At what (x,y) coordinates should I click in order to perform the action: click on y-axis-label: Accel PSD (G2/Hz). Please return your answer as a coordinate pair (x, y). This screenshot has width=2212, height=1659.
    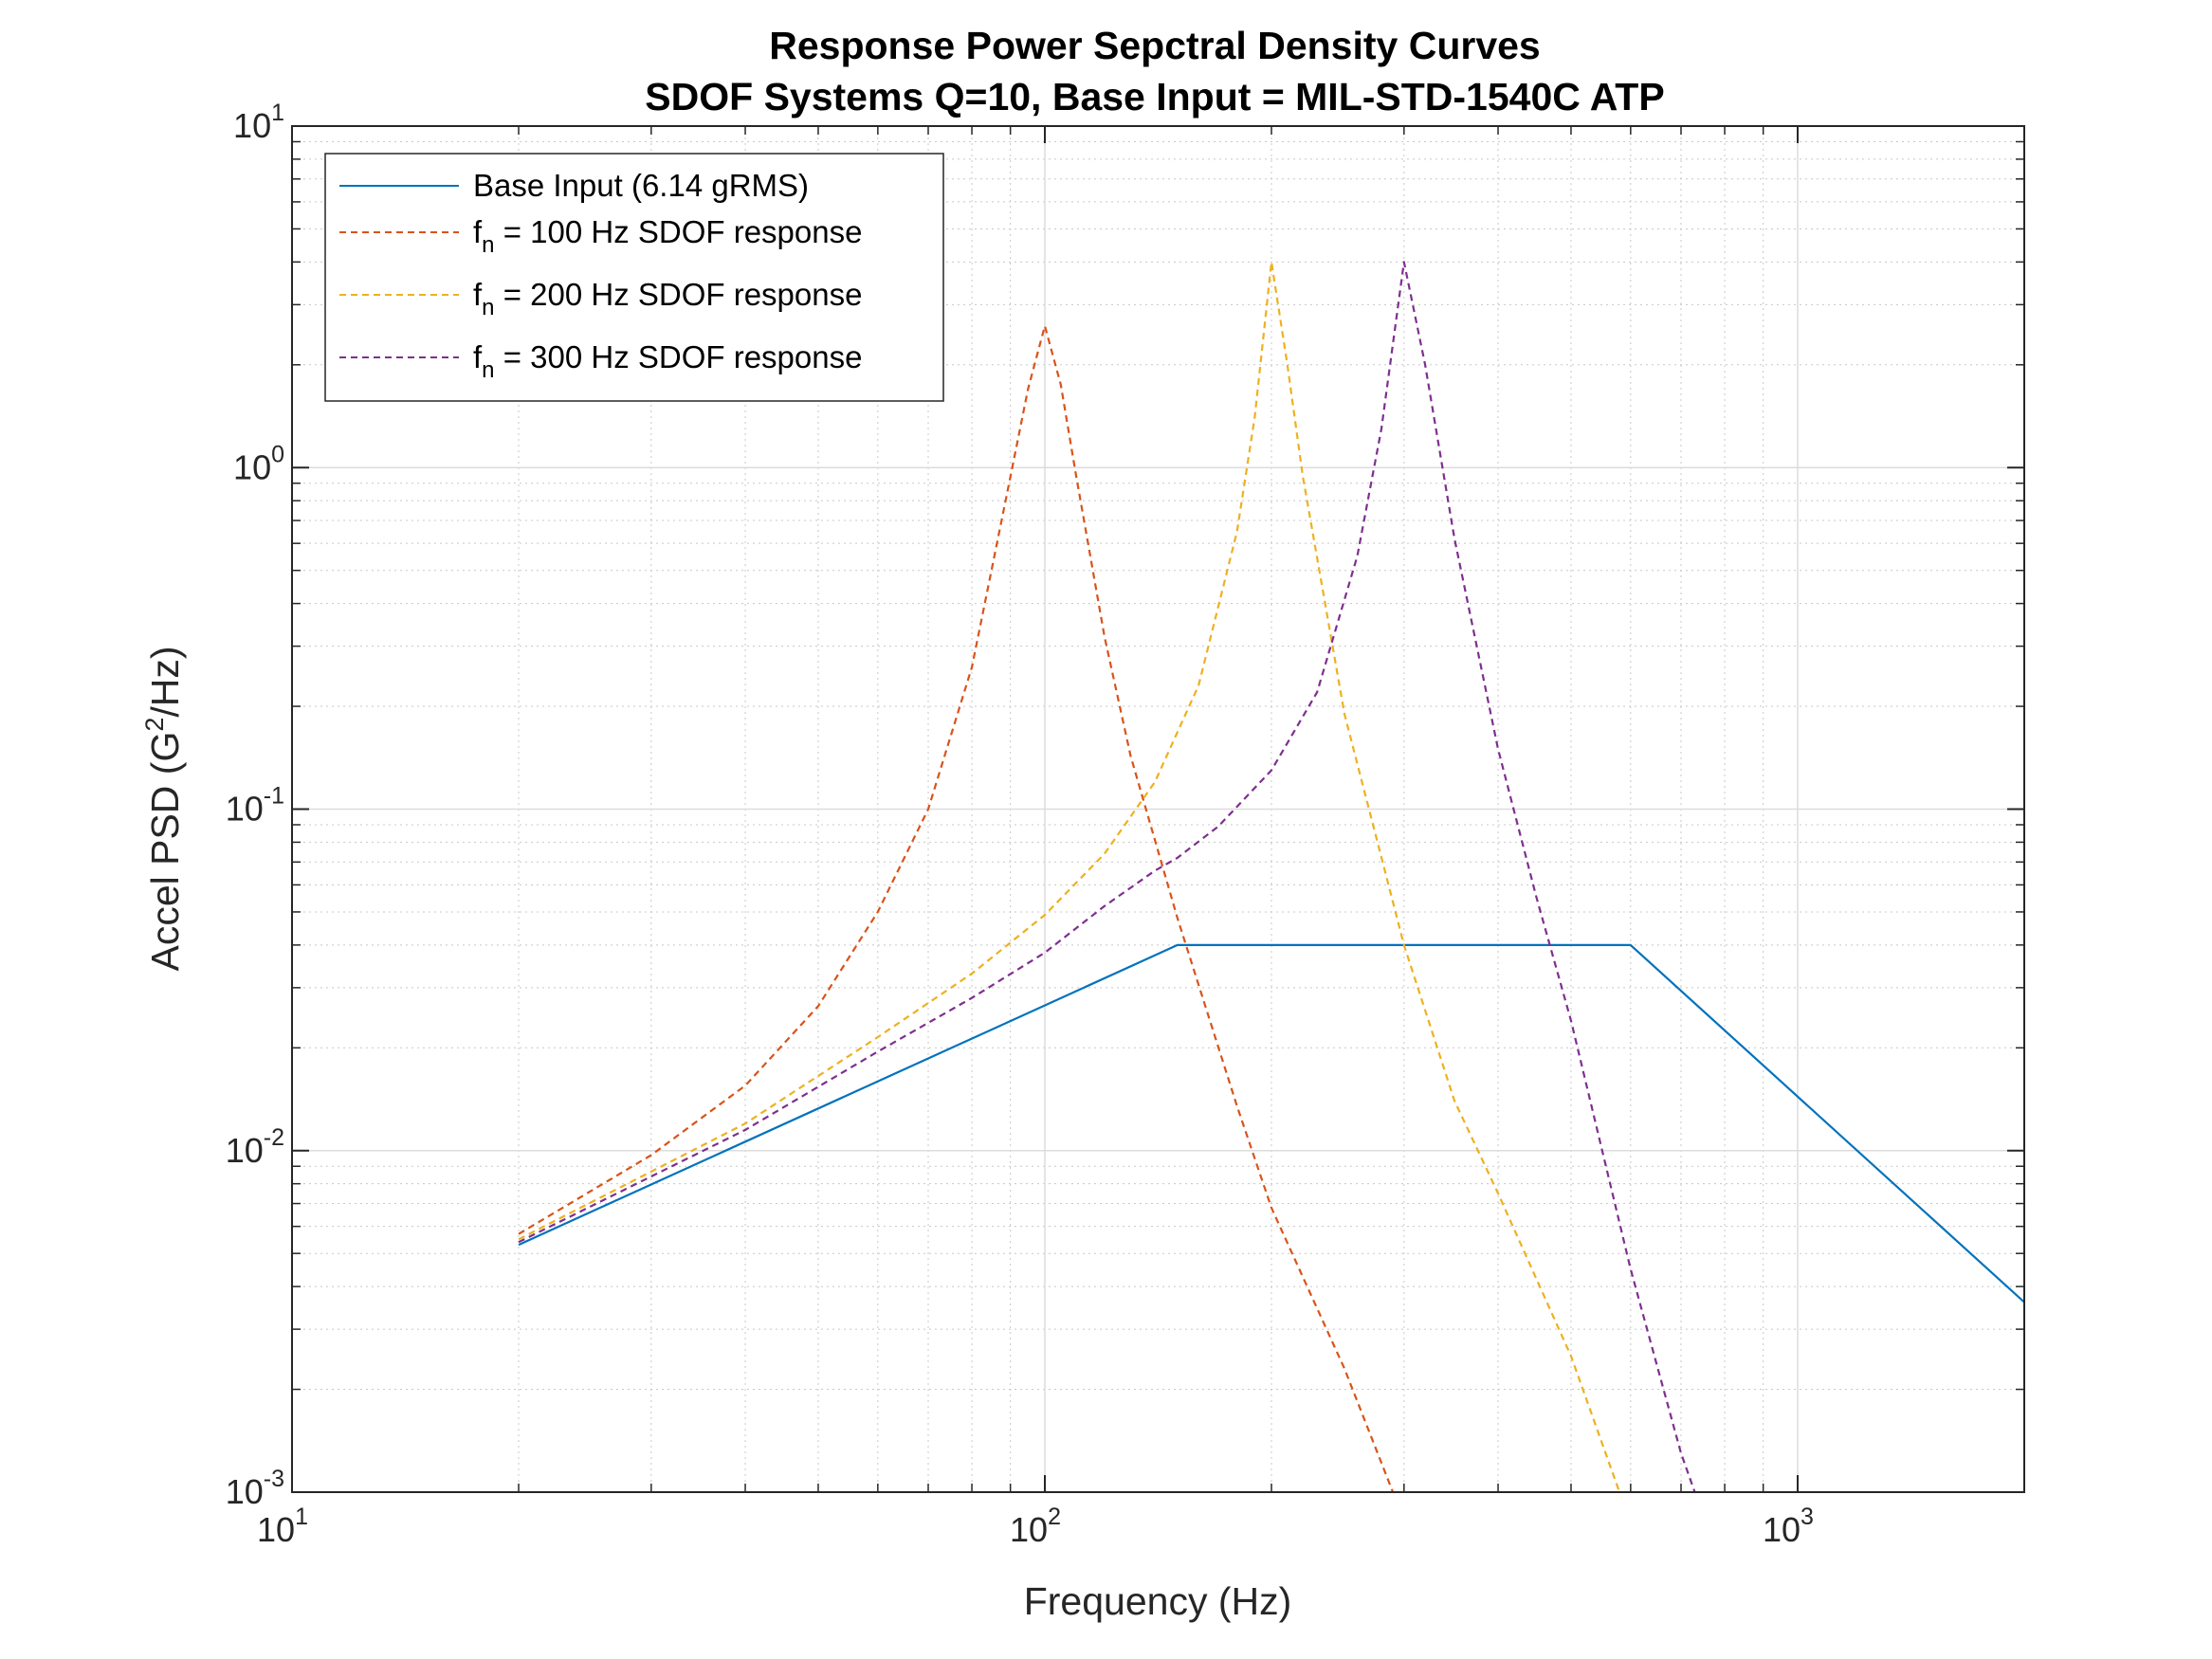
    Looking at the image, I should click on (163, 808).